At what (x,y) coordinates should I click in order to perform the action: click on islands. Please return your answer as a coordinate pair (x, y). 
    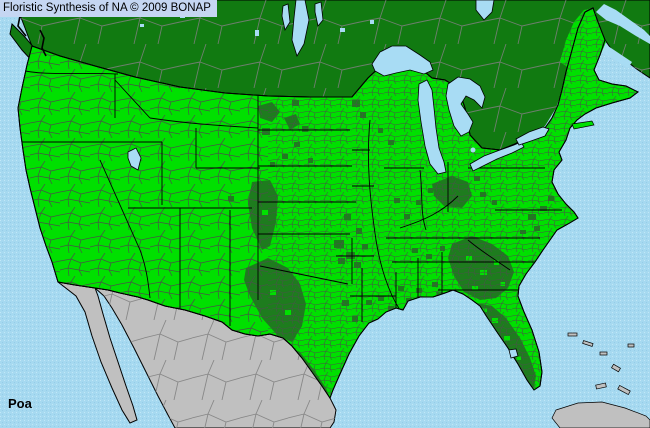
    Looking at the image, I should click on (600, 380).